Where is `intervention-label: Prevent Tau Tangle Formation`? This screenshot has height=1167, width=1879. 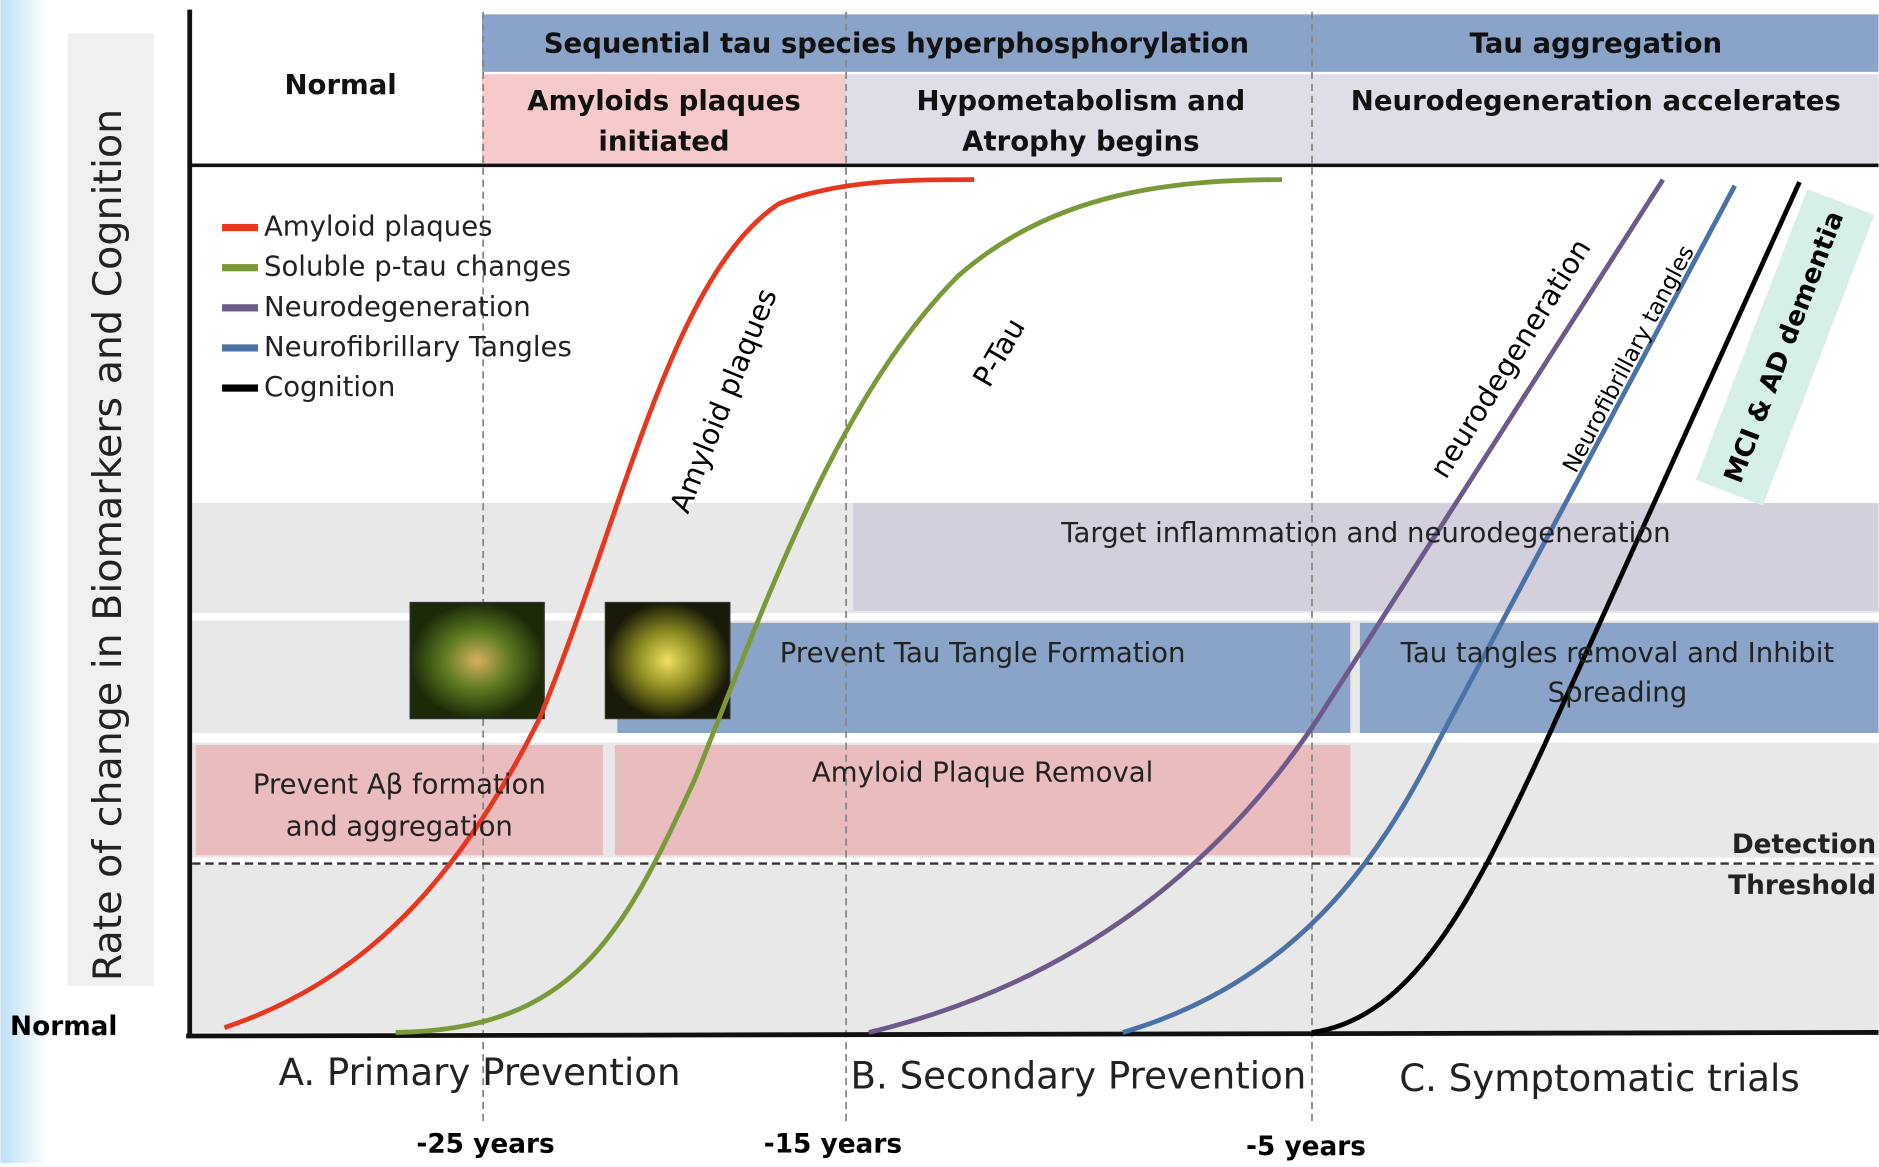 intervention-label: Prevent Tau Tangle Formation is located at coordinates (983, 653).